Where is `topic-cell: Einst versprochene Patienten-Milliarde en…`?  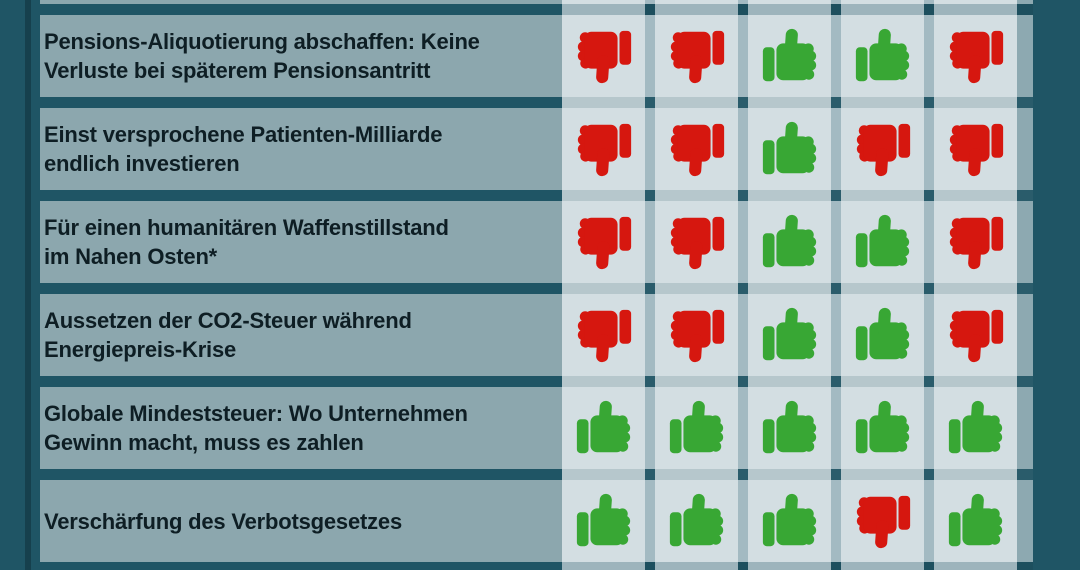 topic-cell: Einst versprochene Patienten-Milliarde en… is located at coordinates (301, 149).